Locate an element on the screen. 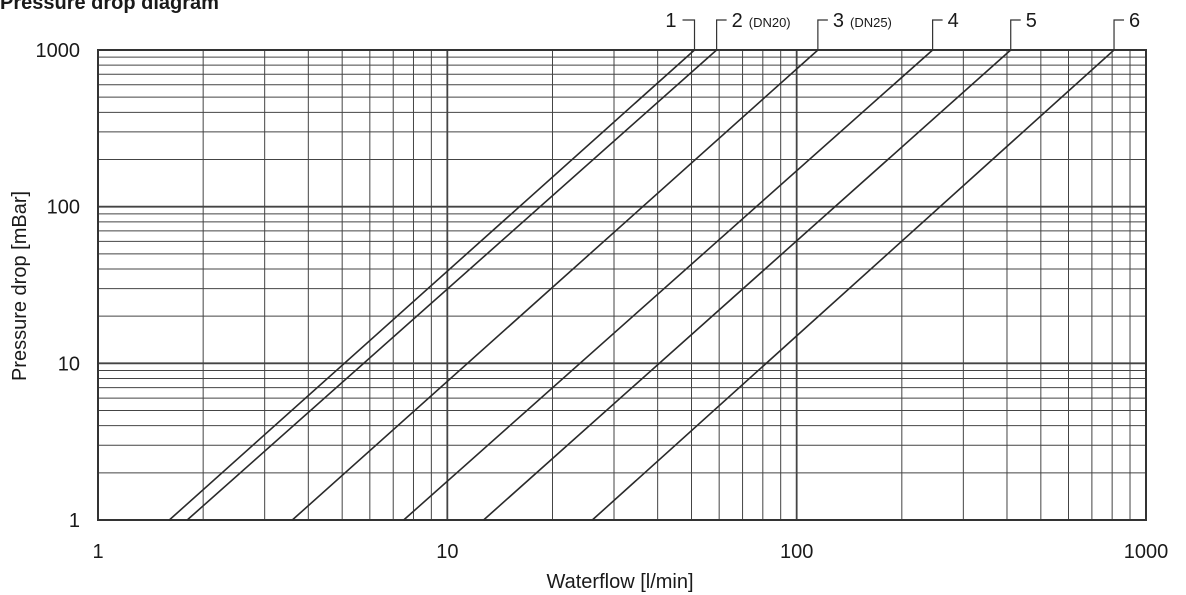 The image size is (1186, 595). curve-label-note: (DN20) is located at coordinates (770, 22).